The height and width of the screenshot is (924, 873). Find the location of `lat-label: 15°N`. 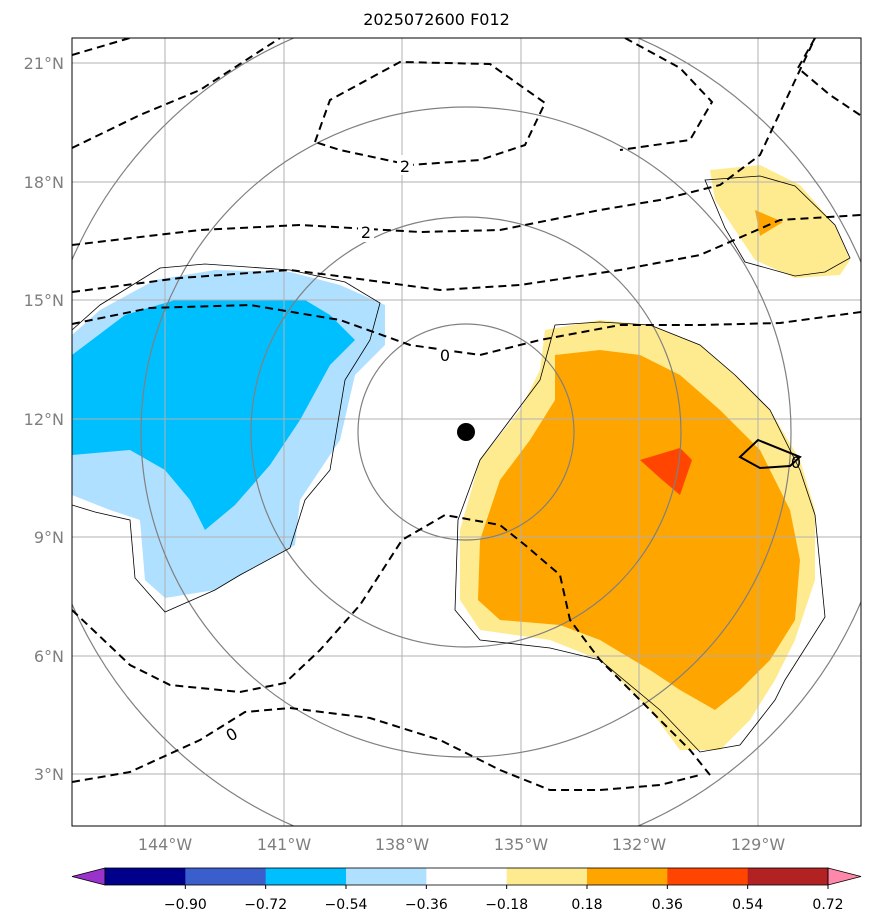

lat-label: 15°N is located at coordinates (44, 300).